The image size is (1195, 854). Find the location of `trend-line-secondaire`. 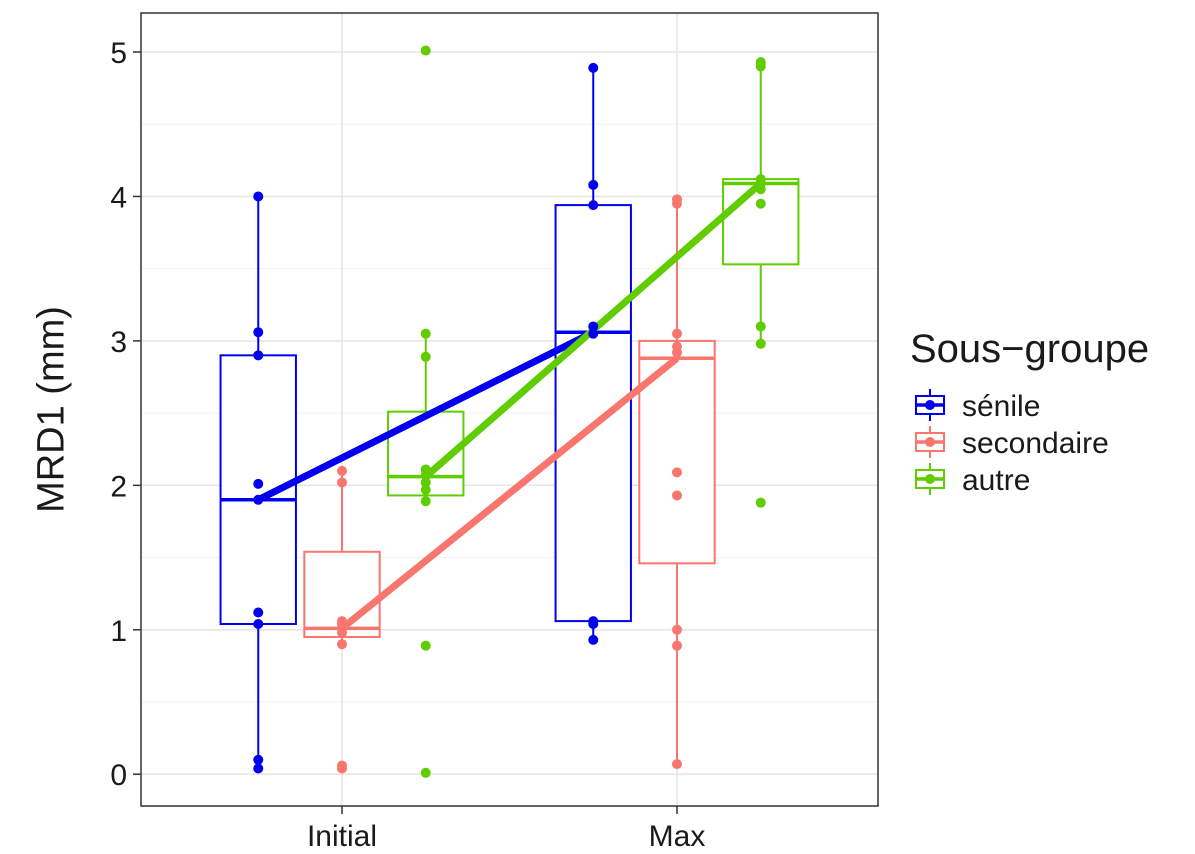

trend-line-secondaire is located at coordinates (509, 493).